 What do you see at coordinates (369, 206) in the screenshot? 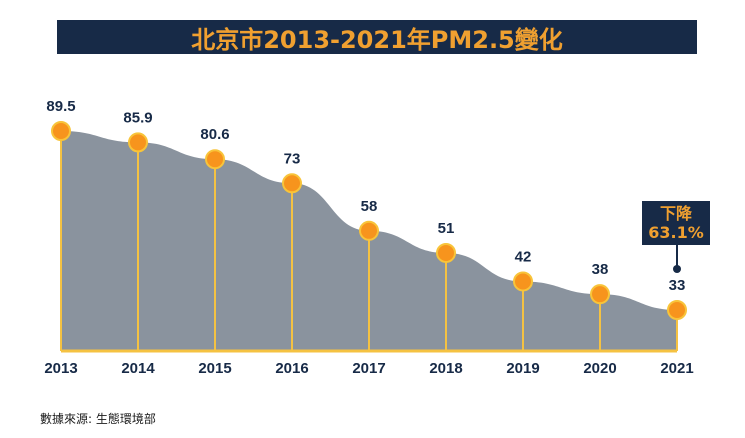
I see `data-label-2017: 58` at bounding box center [369, 206].